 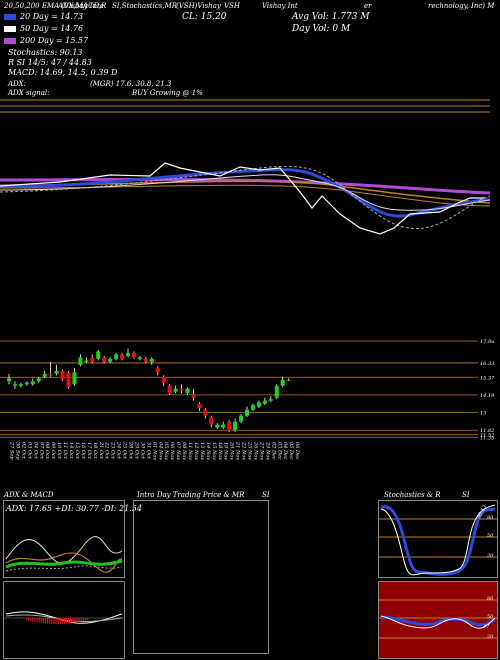 What do you see at coordinates (245, 193) in the screenshot?
I see `ema20-line` at bounding box center [245, 193].